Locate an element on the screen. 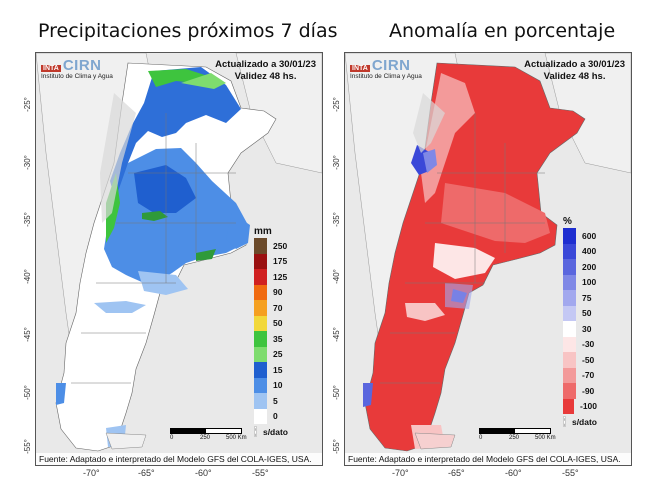  legend-label: 200 is located at coordinates (589, 266).